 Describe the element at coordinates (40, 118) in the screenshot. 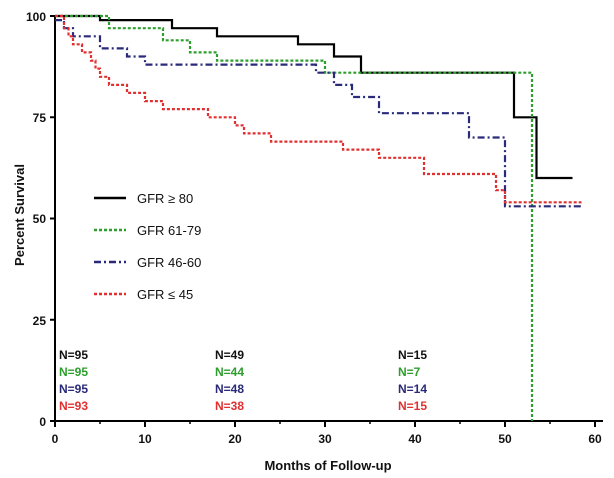

I see `y-tick-label: 75` at that location.